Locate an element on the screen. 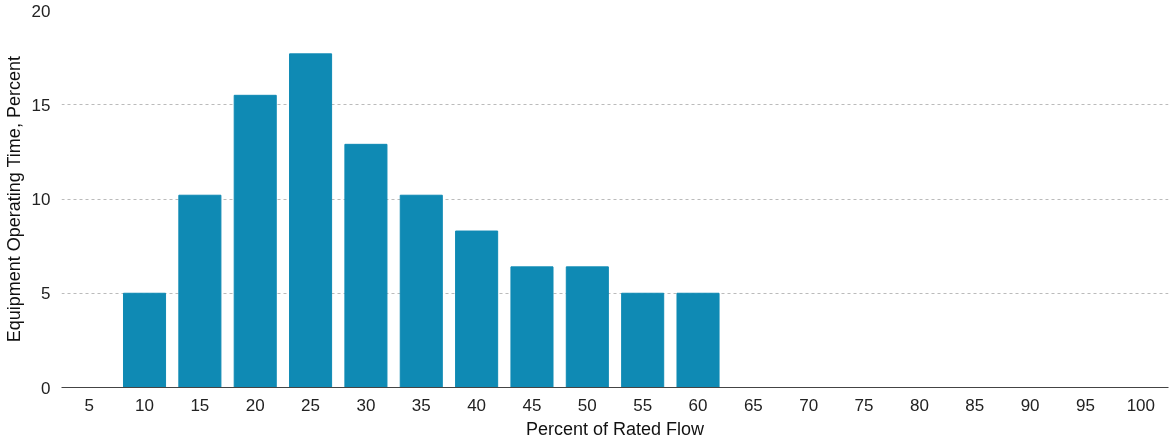  x-tick-label: 30 is located at coordinates (366, 405).